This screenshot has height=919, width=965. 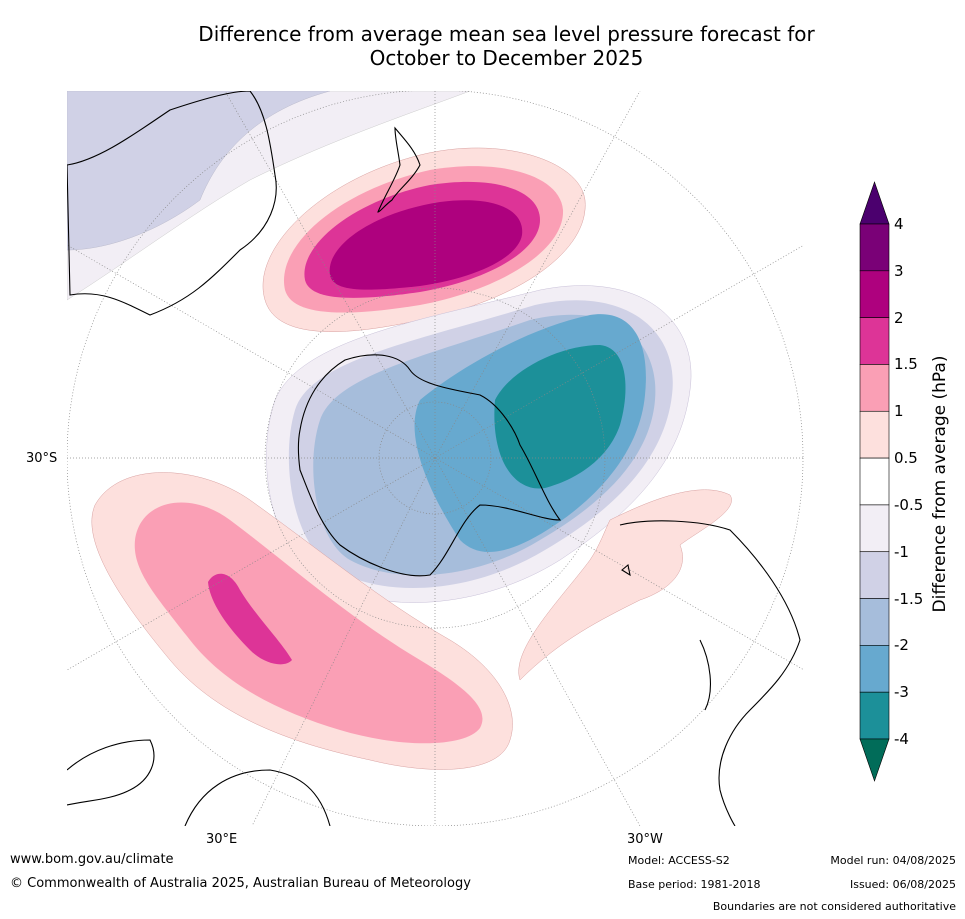 I want to click on title-line-2: October to December 2025, so click(x=506, y=58).